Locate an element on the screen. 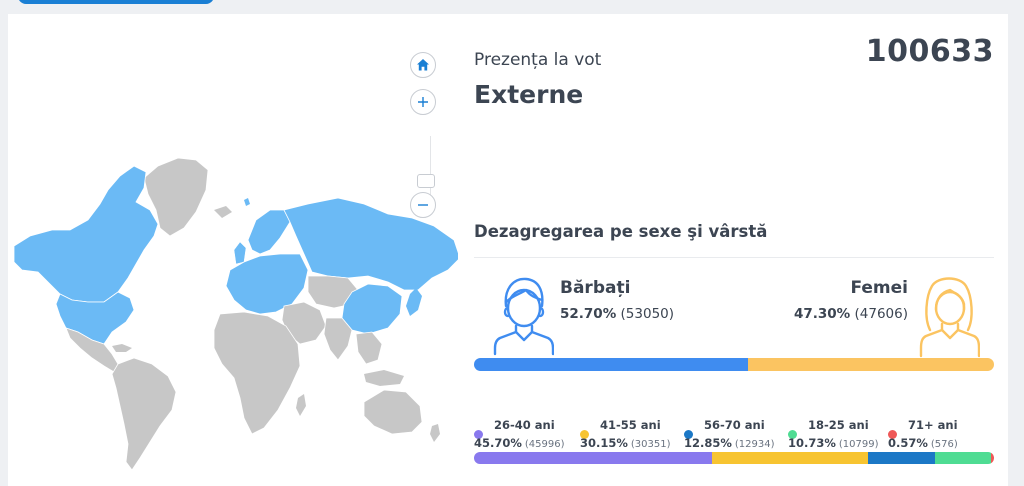 The image size is (1024, 486). age-name: 71+ ani is located at coordinates (933, 425).